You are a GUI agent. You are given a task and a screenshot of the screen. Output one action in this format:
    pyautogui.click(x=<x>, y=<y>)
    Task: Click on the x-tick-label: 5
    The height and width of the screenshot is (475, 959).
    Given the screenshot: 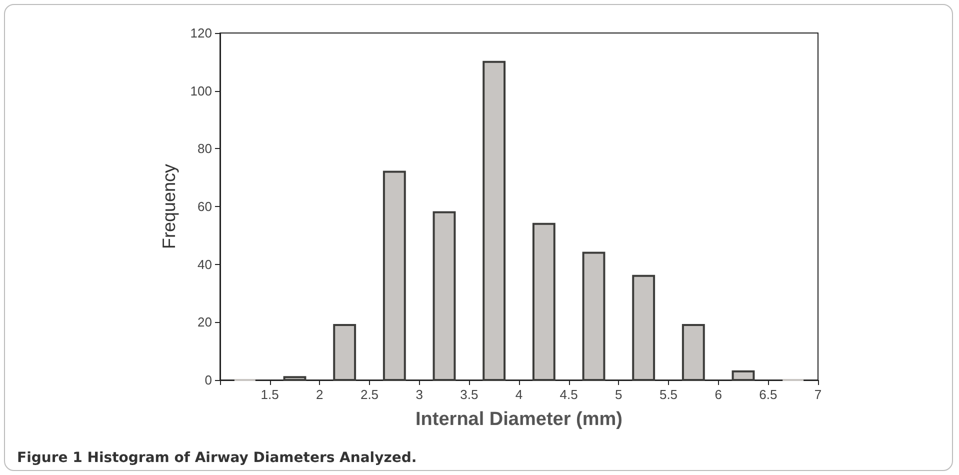 What is the action you would take?
    pyautogui.click(x=618, y=394)
    